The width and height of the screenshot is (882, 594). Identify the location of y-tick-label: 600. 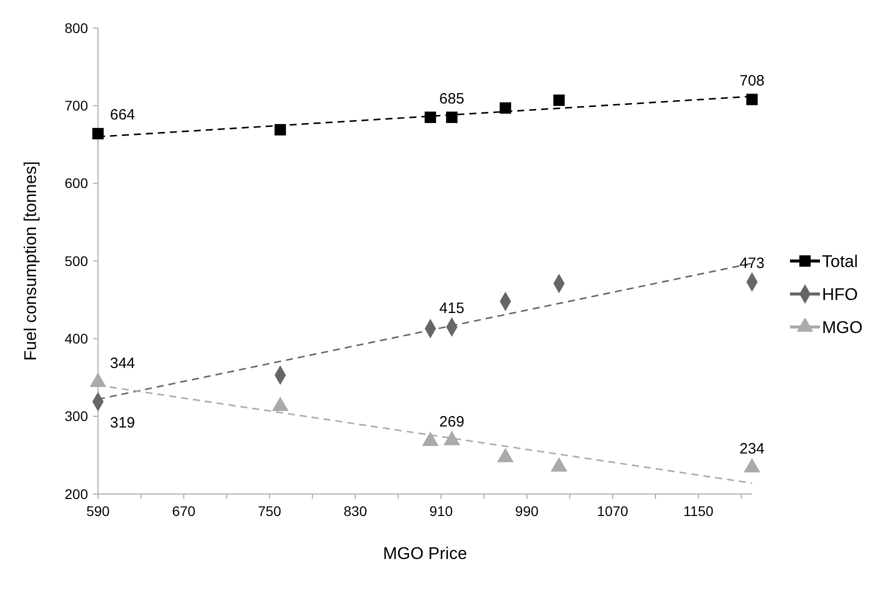
(76, 183).